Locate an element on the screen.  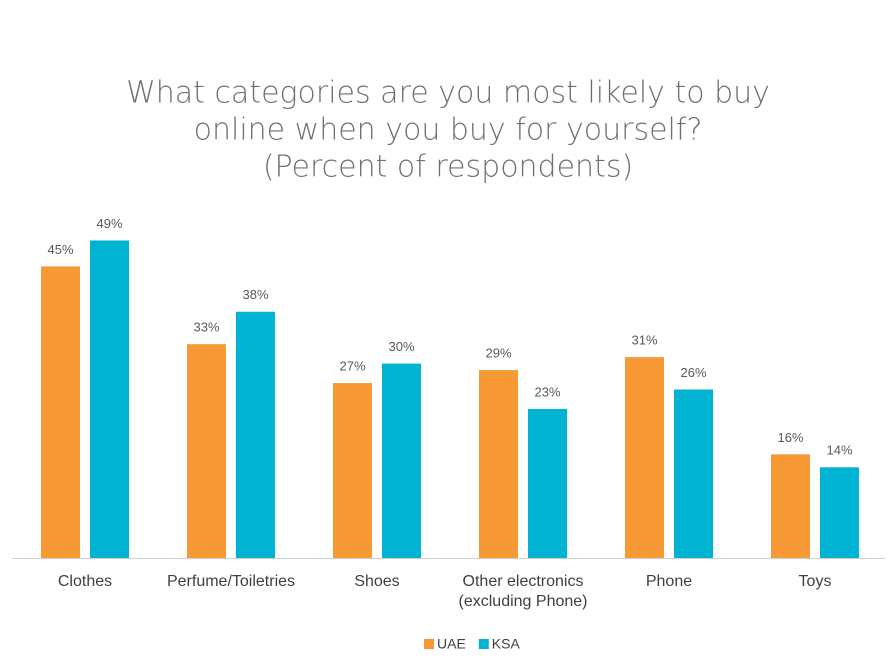
data-label: 29% is located at coordinates (498, 353).